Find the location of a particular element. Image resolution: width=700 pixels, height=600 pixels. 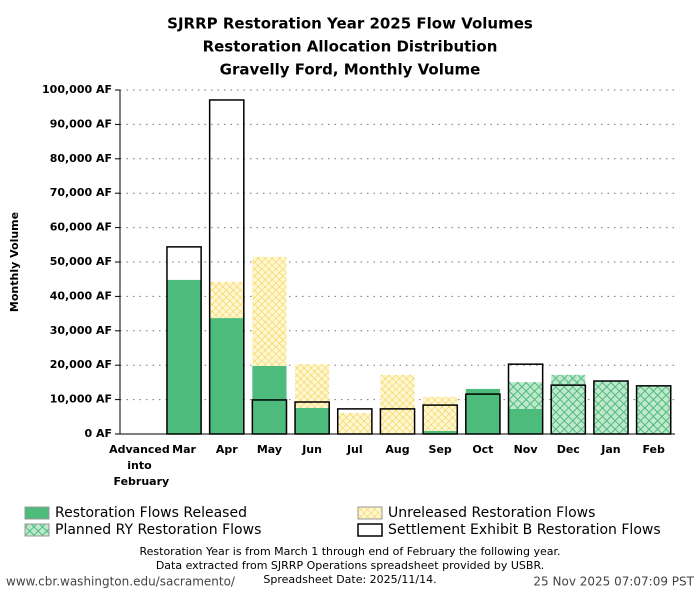

legend-label: Settlement Exhibit B Restoration Flows is located at coordinates (524, 530).